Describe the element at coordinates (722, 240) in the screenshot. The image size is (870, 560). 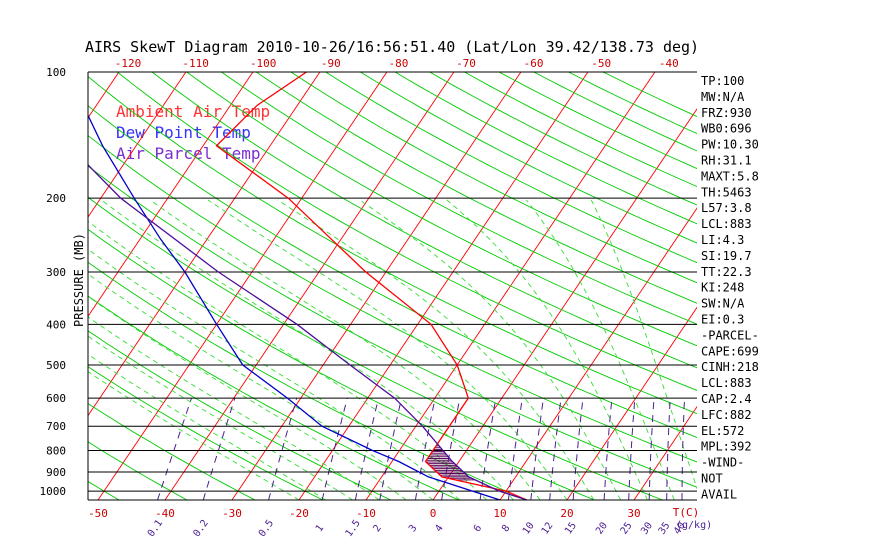
I see `stat-item: LI:4.3` at that location.